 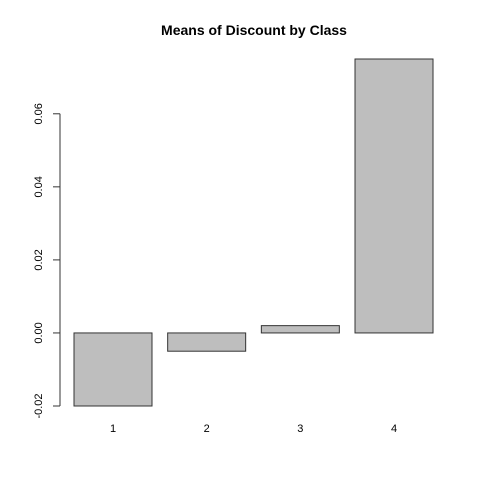 I want to click on y-tick-label: 0.00, so click(x=39, y=332).